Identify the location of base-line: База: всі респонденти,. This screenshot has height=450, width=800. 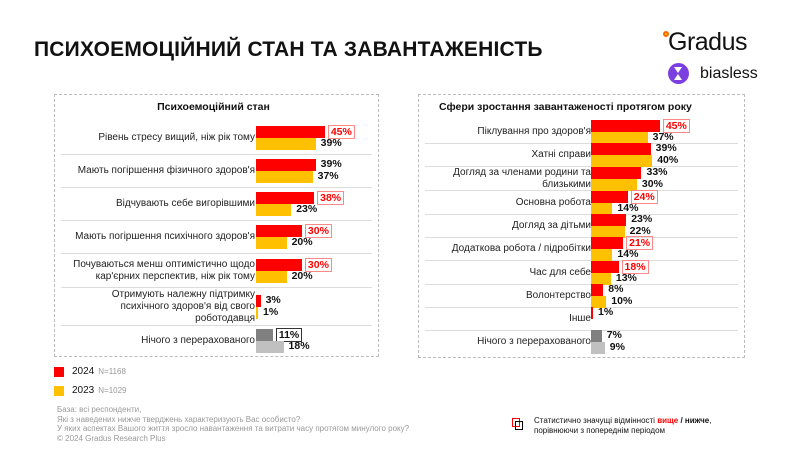
(99, 409).